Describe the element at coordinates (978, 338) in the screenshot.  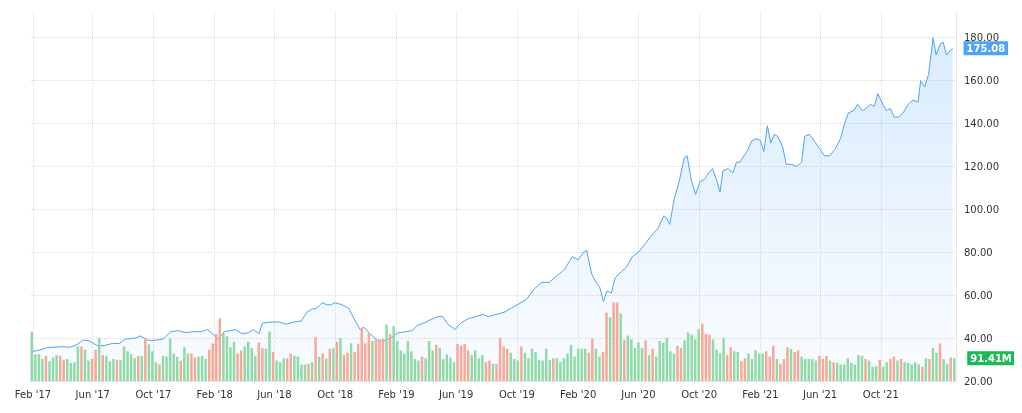
I see `y-tick-label: 40.00` at that location.